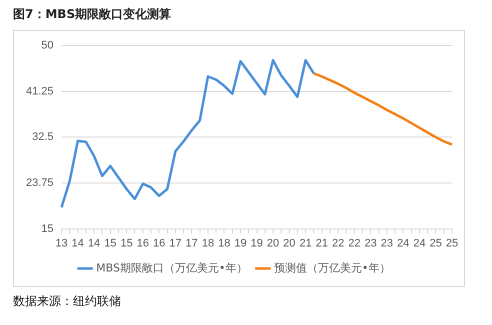 Image resolution: width=492 pixels, height=325 pixels. Describe the element at coordinates (332, 267) in the screenshot. I see `legend-label: 预测值（万亿美元•年）` at that location.